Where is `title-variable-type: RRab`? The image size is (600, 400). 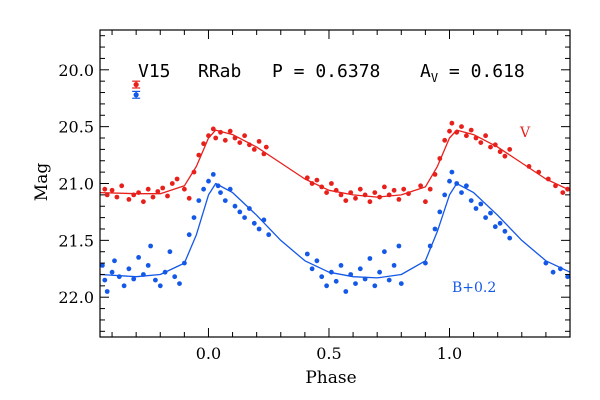
title-variable-type: RRab is located at coordinates (219, 71).